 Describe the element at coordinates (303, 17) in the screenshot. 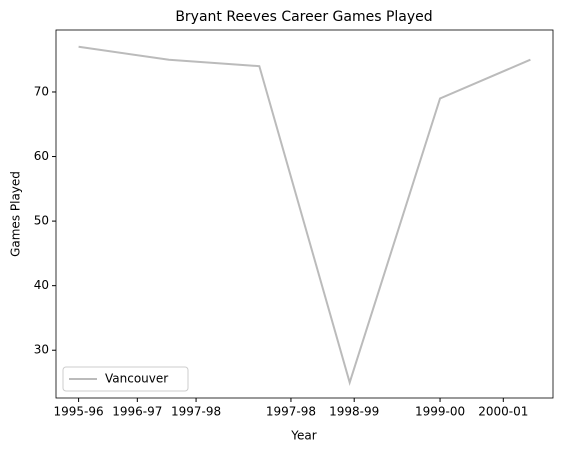

I see `chart-title: Bryant Reeves Career Games Played` at that location.